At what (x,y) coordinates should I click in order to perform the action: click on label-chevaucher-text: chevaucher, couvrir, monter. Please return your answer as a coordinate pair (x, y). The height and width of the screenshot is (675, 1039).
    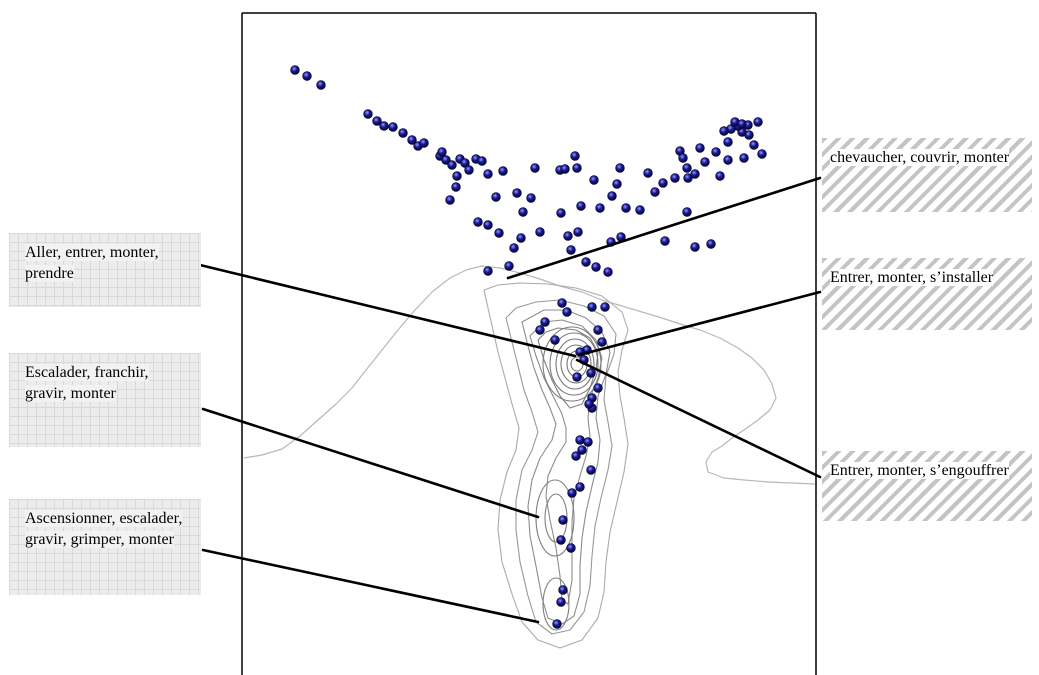
    Looking at the image, I should click on (920, 157).